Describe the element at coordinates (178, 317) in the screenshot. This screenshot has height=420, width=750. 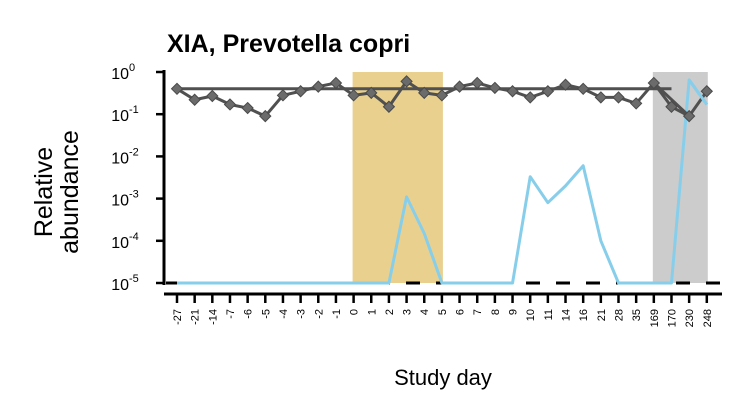
I see `x-tick-label: -27` at that location.